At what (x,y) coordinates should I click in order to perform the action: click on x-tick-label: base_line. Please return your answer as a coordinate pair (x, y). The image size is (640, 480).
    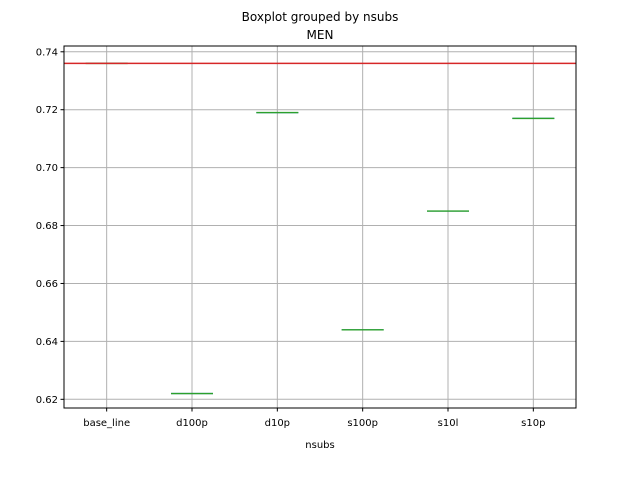
    Looking at the image, I should click on (106, 423).